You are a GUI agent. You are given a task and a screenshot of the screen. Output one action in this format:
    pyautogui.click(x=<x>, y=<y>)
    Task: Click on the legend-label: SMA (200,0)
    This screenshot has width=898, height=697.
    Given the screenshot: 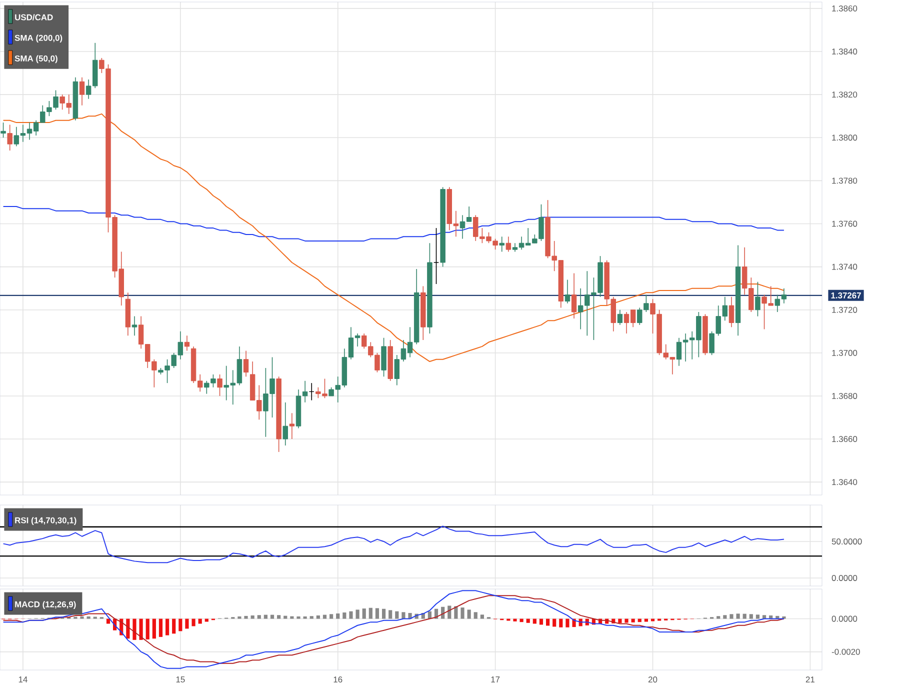 What is the action you would take?
    pyautogui.click(x=38, y=38)
    